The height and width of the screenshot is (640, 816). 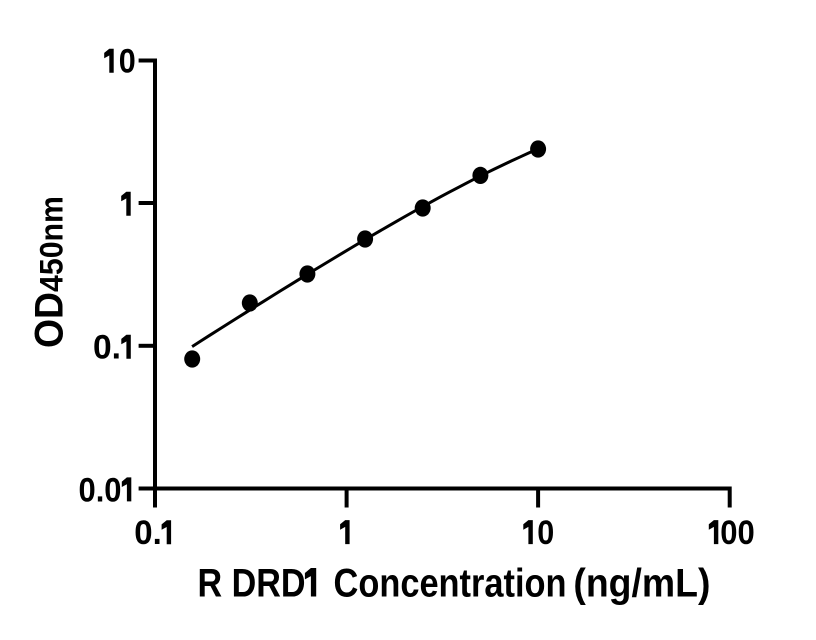 What do you see at coordinates (737, 533) in the screenshot?
I see `svg-text: 00` at bounding box center [737, 533].